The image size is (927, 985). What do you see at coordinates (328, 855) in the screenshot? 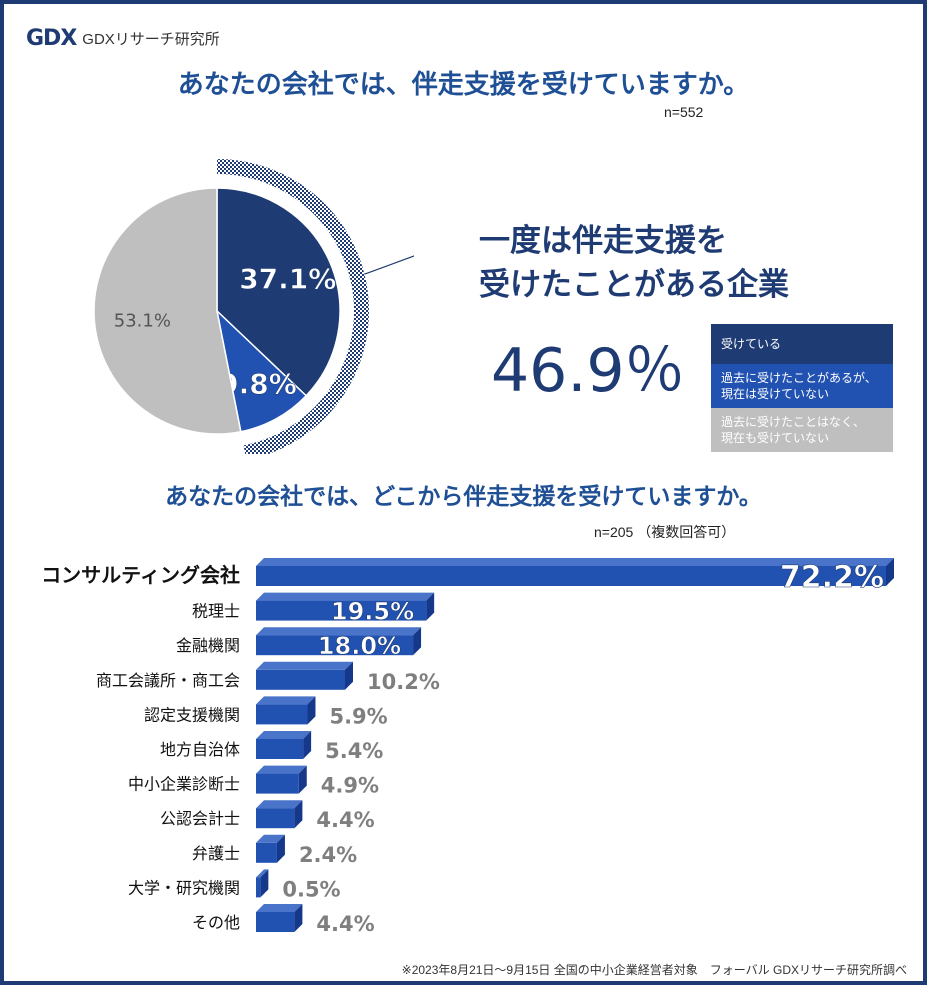
I see `bar-value-label: 2.4%` at bounding box center [328, 855].